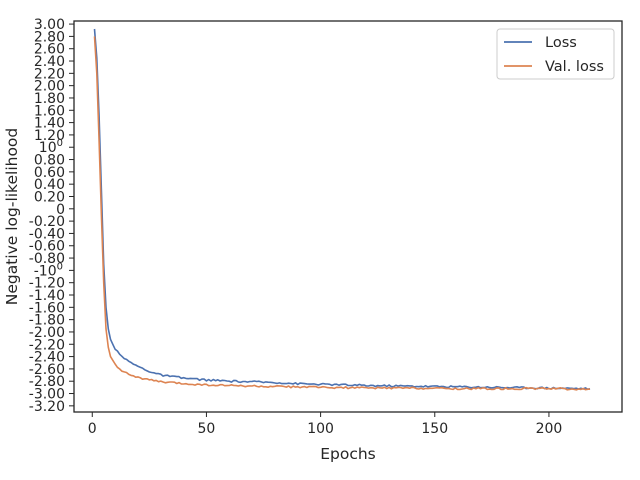 The width and height of the screenshot is (640, 480). Describe the element at coordinates (49, 136) in the screenshot. I see `y-tick-label: 1.20` at that location.